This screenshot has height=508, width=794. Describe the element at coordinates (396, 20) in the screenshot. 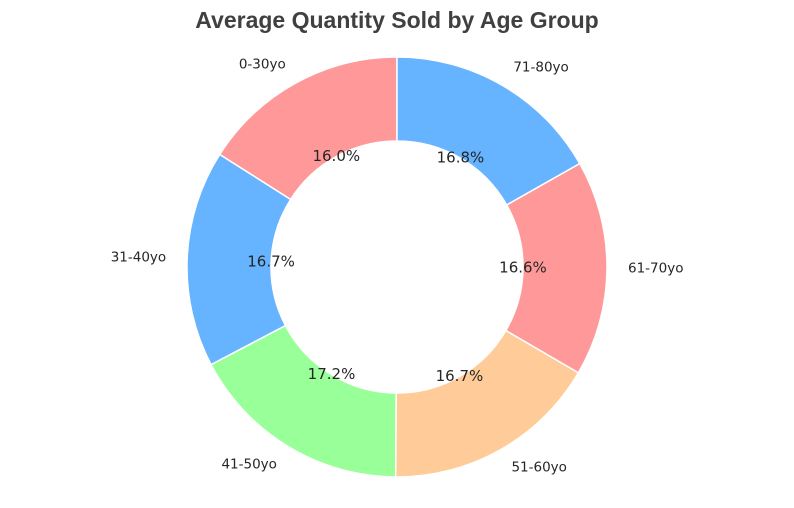

I see `chart-title: Average Quantity Sold by Age Group` at that location.